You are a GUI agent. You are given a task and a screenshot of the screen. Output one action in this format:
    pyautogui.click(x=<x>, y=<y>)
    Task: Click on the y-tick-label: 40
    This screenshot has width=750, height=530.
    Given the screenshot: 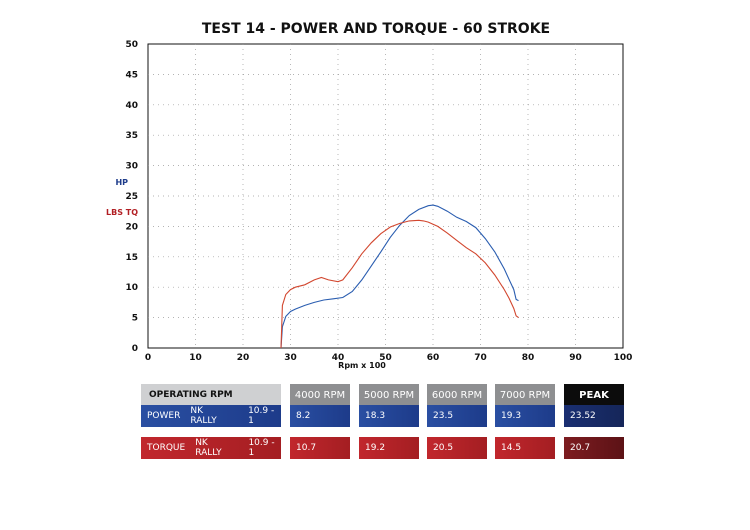 What is the action you would take?
    pyautogui.click(x=131, y=106)
    